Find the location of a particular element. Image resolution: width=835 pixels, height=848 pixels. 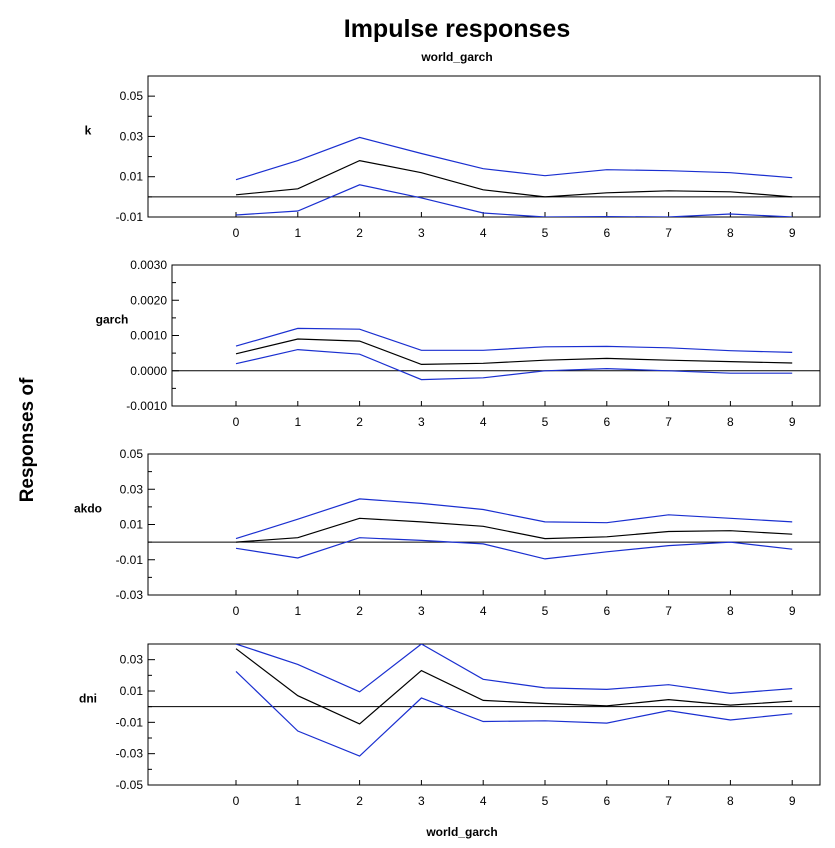

x-axis-label: world_garch is located at coordinates (461, 832).